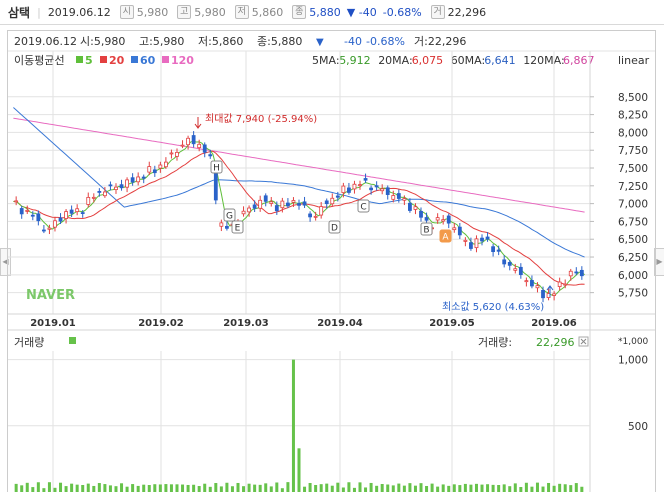 The width and height of the screenshot is (664, 495). I want to click on volume-legend-label: 거래량:, so click(495, 342).